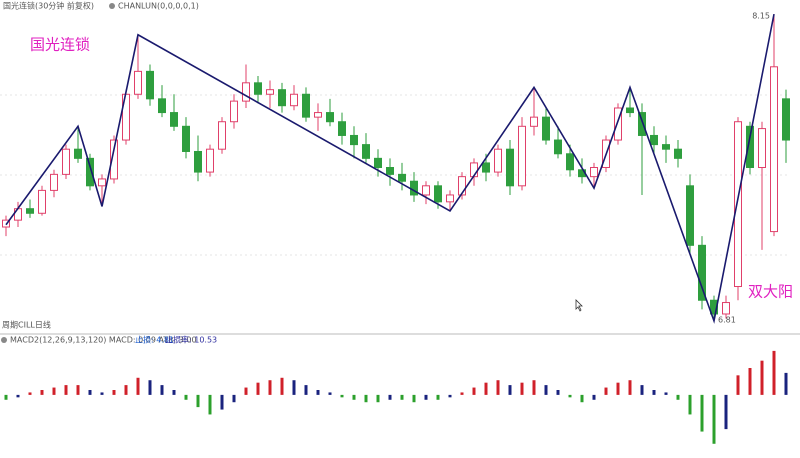  I want to click on stock-title: 国光连锁, so click(60, 45).